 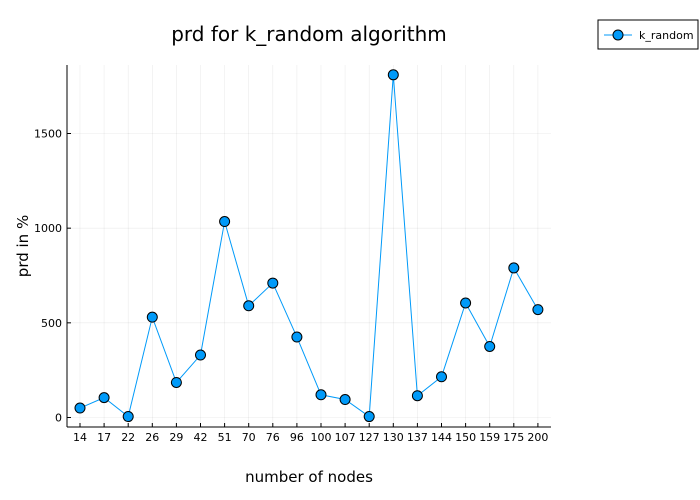 What do you see at coordinates (249, 437) in the screenshot?
I see `x-tick-label: 70` at bounding box center [249, 437].